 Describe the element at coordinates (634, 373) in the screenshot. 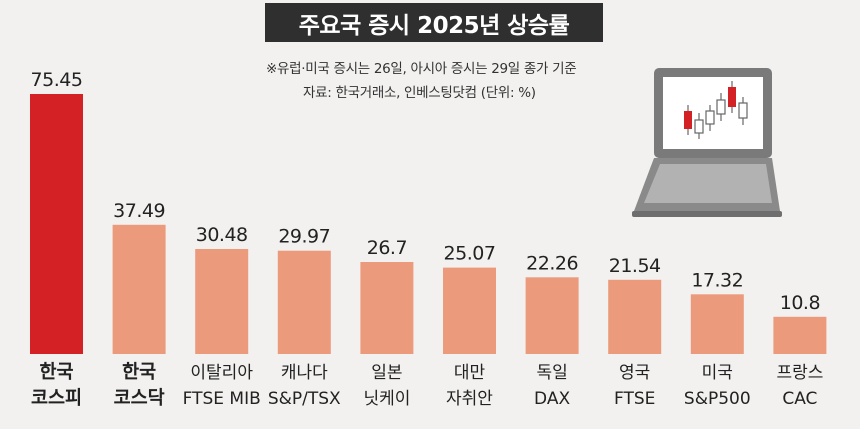

I see `category-label-country: 영국` at that location.